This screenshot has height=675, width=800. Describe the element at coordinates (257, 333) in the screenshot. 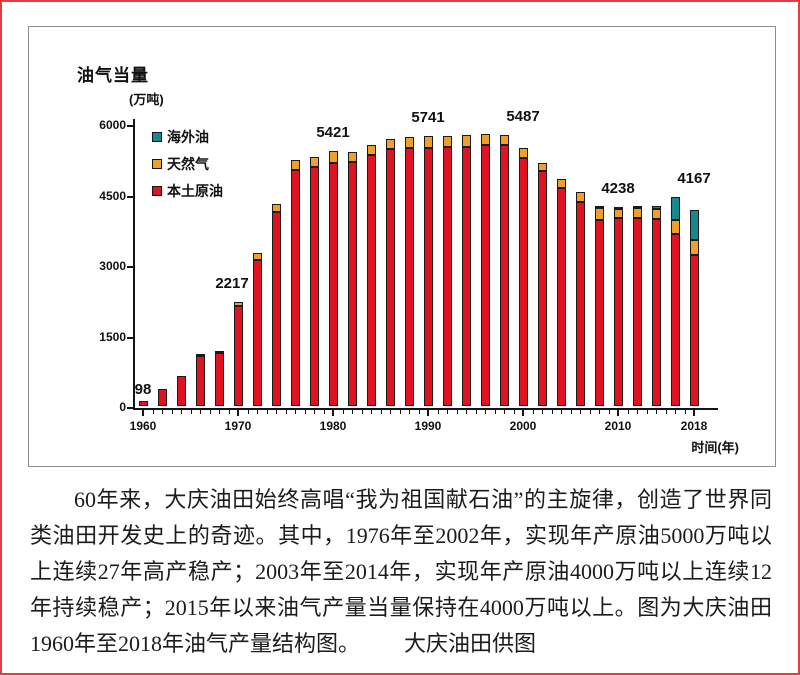

I see `bar-1972-segment-本土原油` at that location.